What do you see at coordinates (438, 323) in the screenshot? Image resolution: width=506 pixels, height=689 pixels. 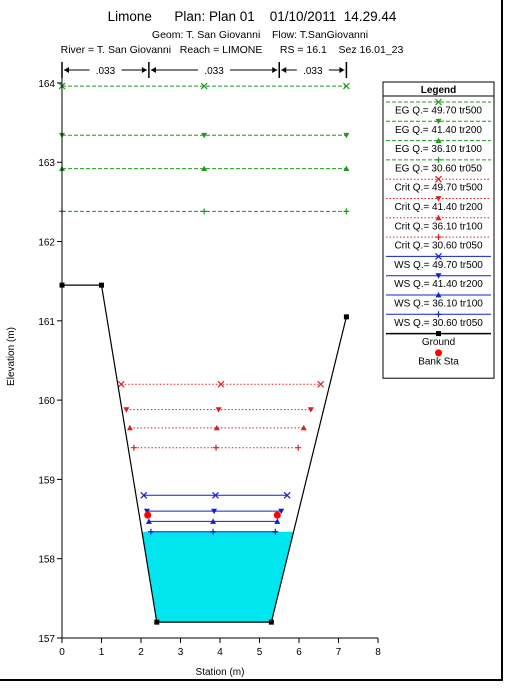 I see `legend-item-11: WS Q.= 30.60 tr050` at bounding box center [438, 323].